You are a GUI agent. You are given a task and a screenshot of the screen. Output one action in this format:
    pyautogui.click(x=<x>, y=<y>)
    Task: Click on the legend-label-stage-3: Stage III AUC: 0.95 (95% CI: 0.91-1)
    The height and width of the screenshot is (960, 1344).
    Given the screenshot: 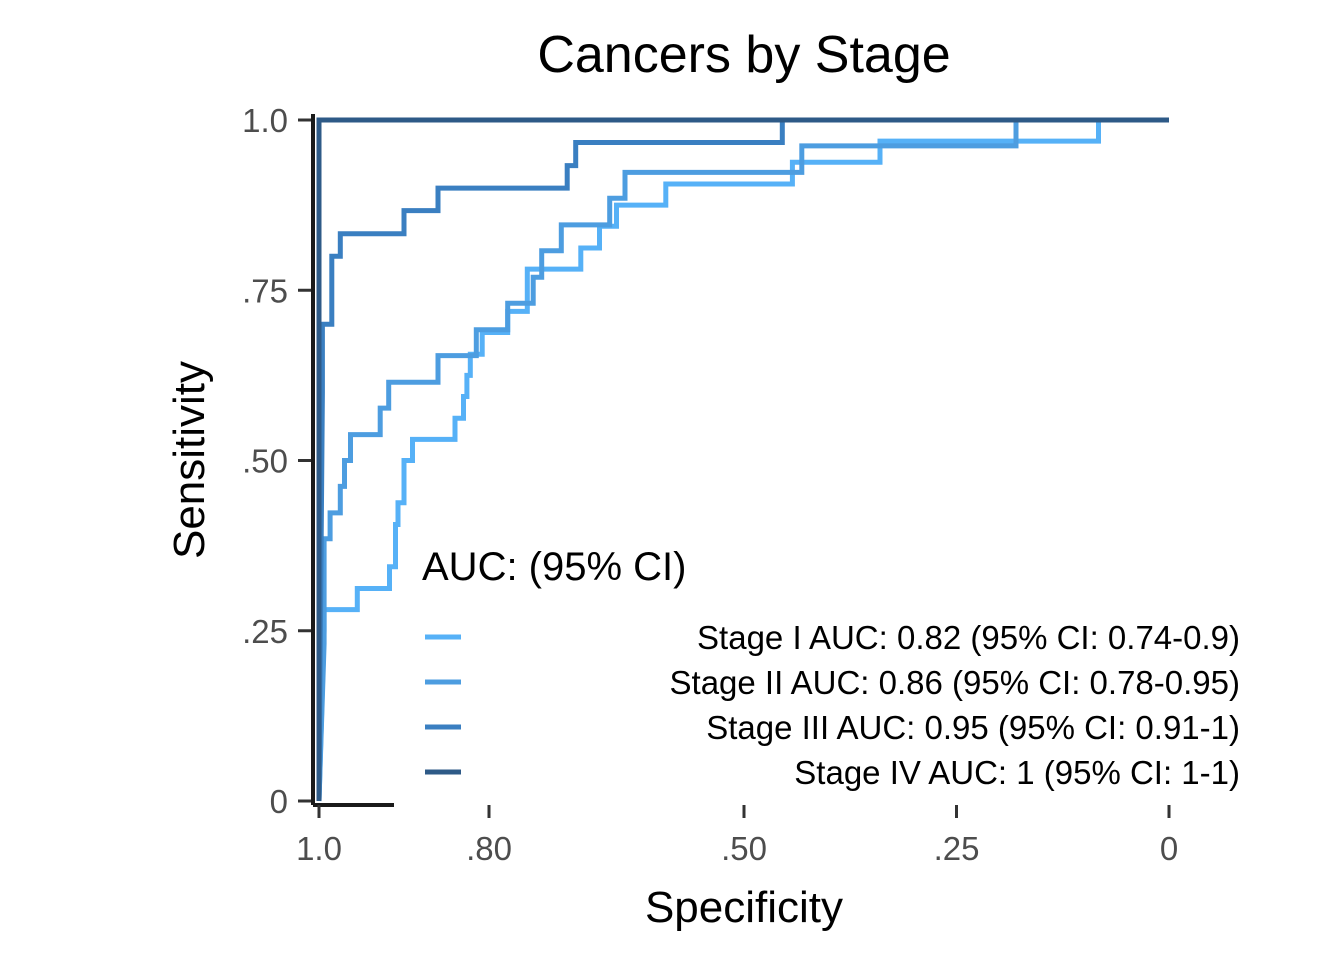 What is the action you would take?
    pyautogui.click(x=973, y=727)
    